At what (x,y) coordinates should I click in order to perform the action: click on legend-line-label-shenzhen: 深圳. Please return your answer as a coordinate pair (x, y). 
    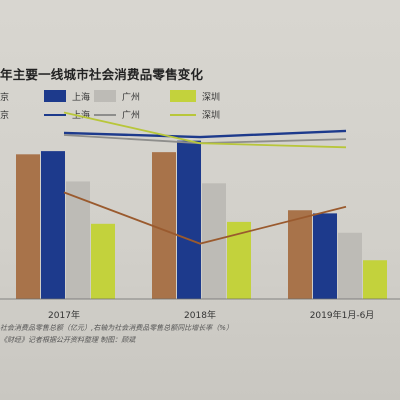
    Looking at the image, I should click on (211, 115).